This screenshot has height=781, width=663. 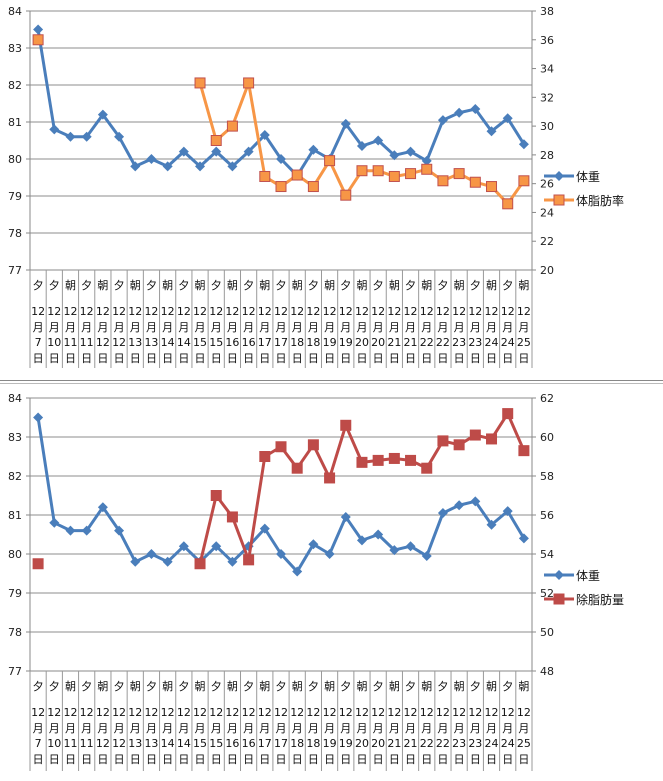 I want to click on category-day-label: 24, so click(x=508, y=342).